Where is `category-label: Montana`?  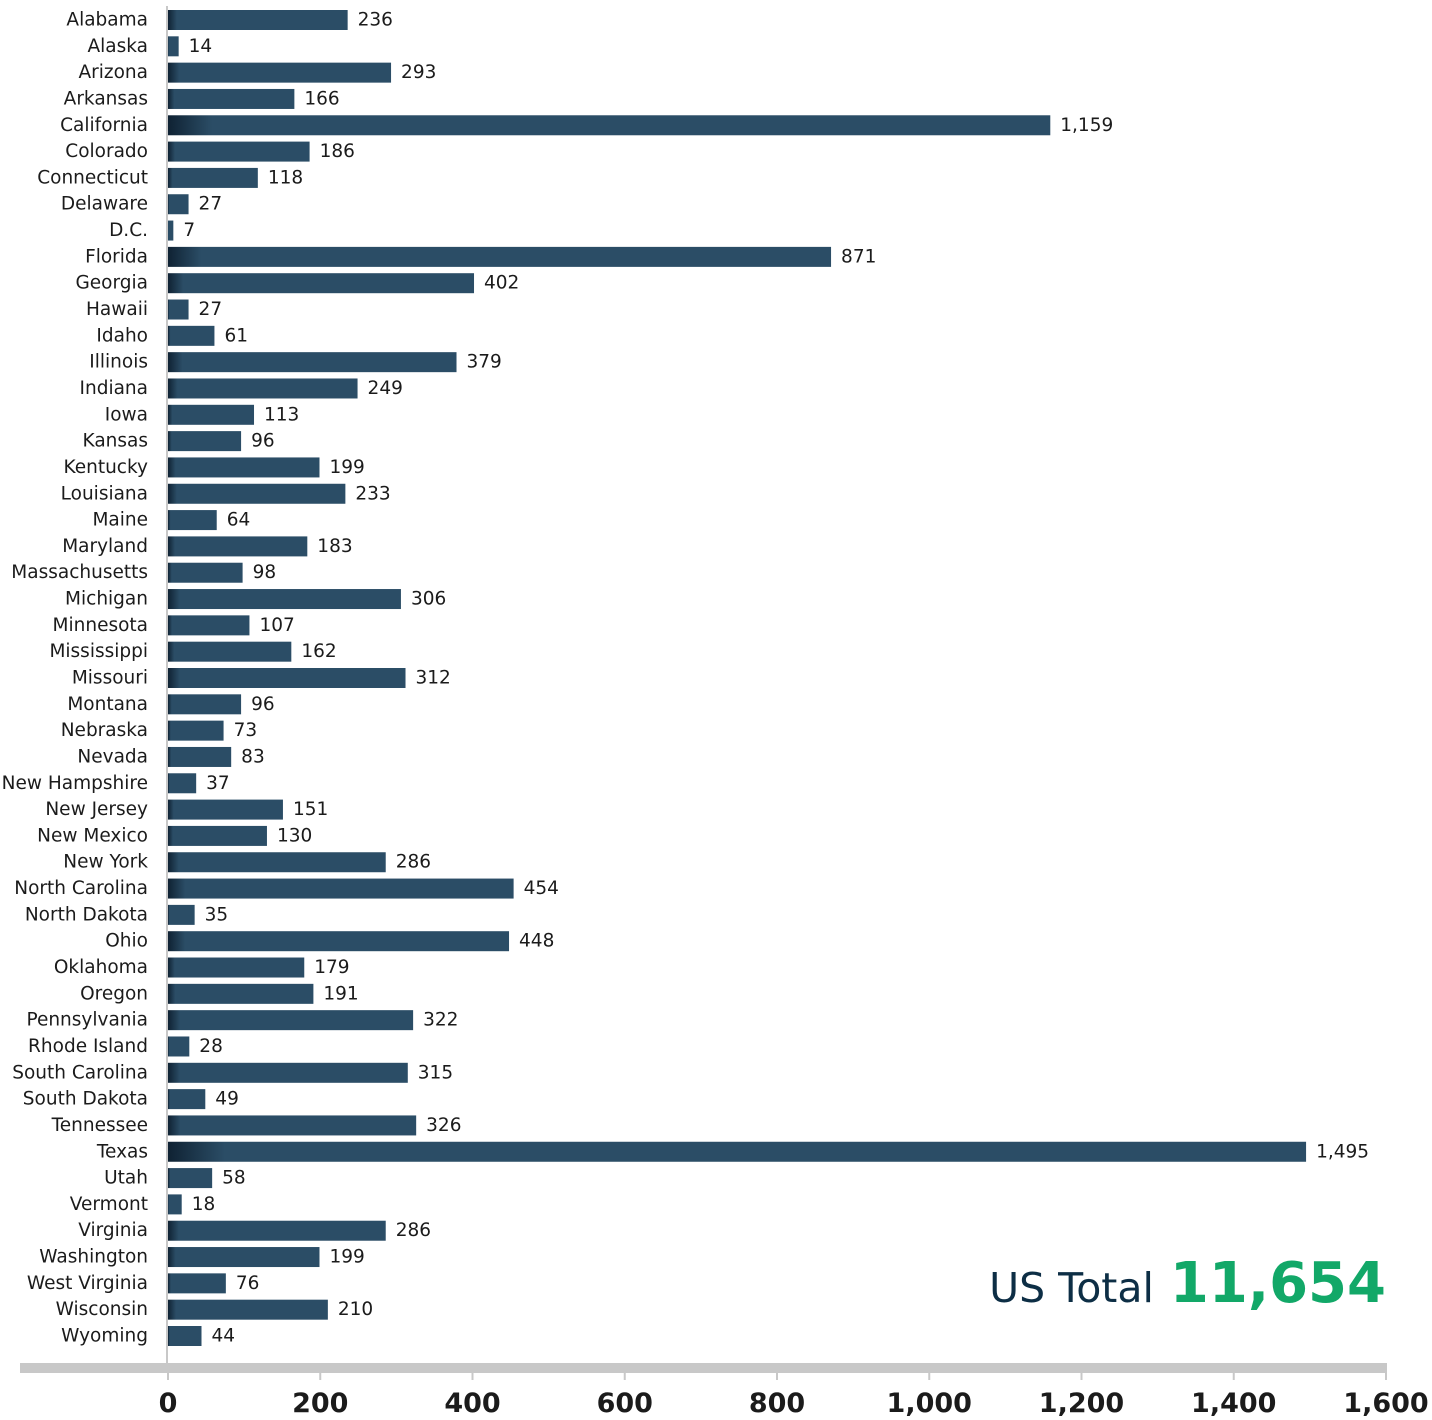 category-label: Montana is located at coordinates (107, 704).